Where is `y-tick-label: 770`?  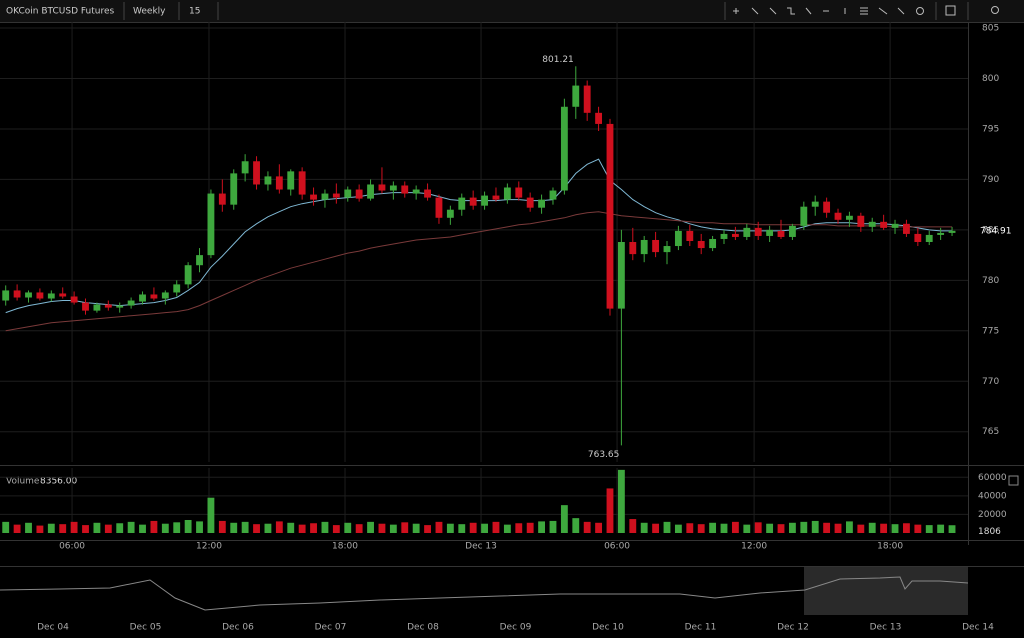 y-tick-label: 770 is located at coordinates (990, 382).